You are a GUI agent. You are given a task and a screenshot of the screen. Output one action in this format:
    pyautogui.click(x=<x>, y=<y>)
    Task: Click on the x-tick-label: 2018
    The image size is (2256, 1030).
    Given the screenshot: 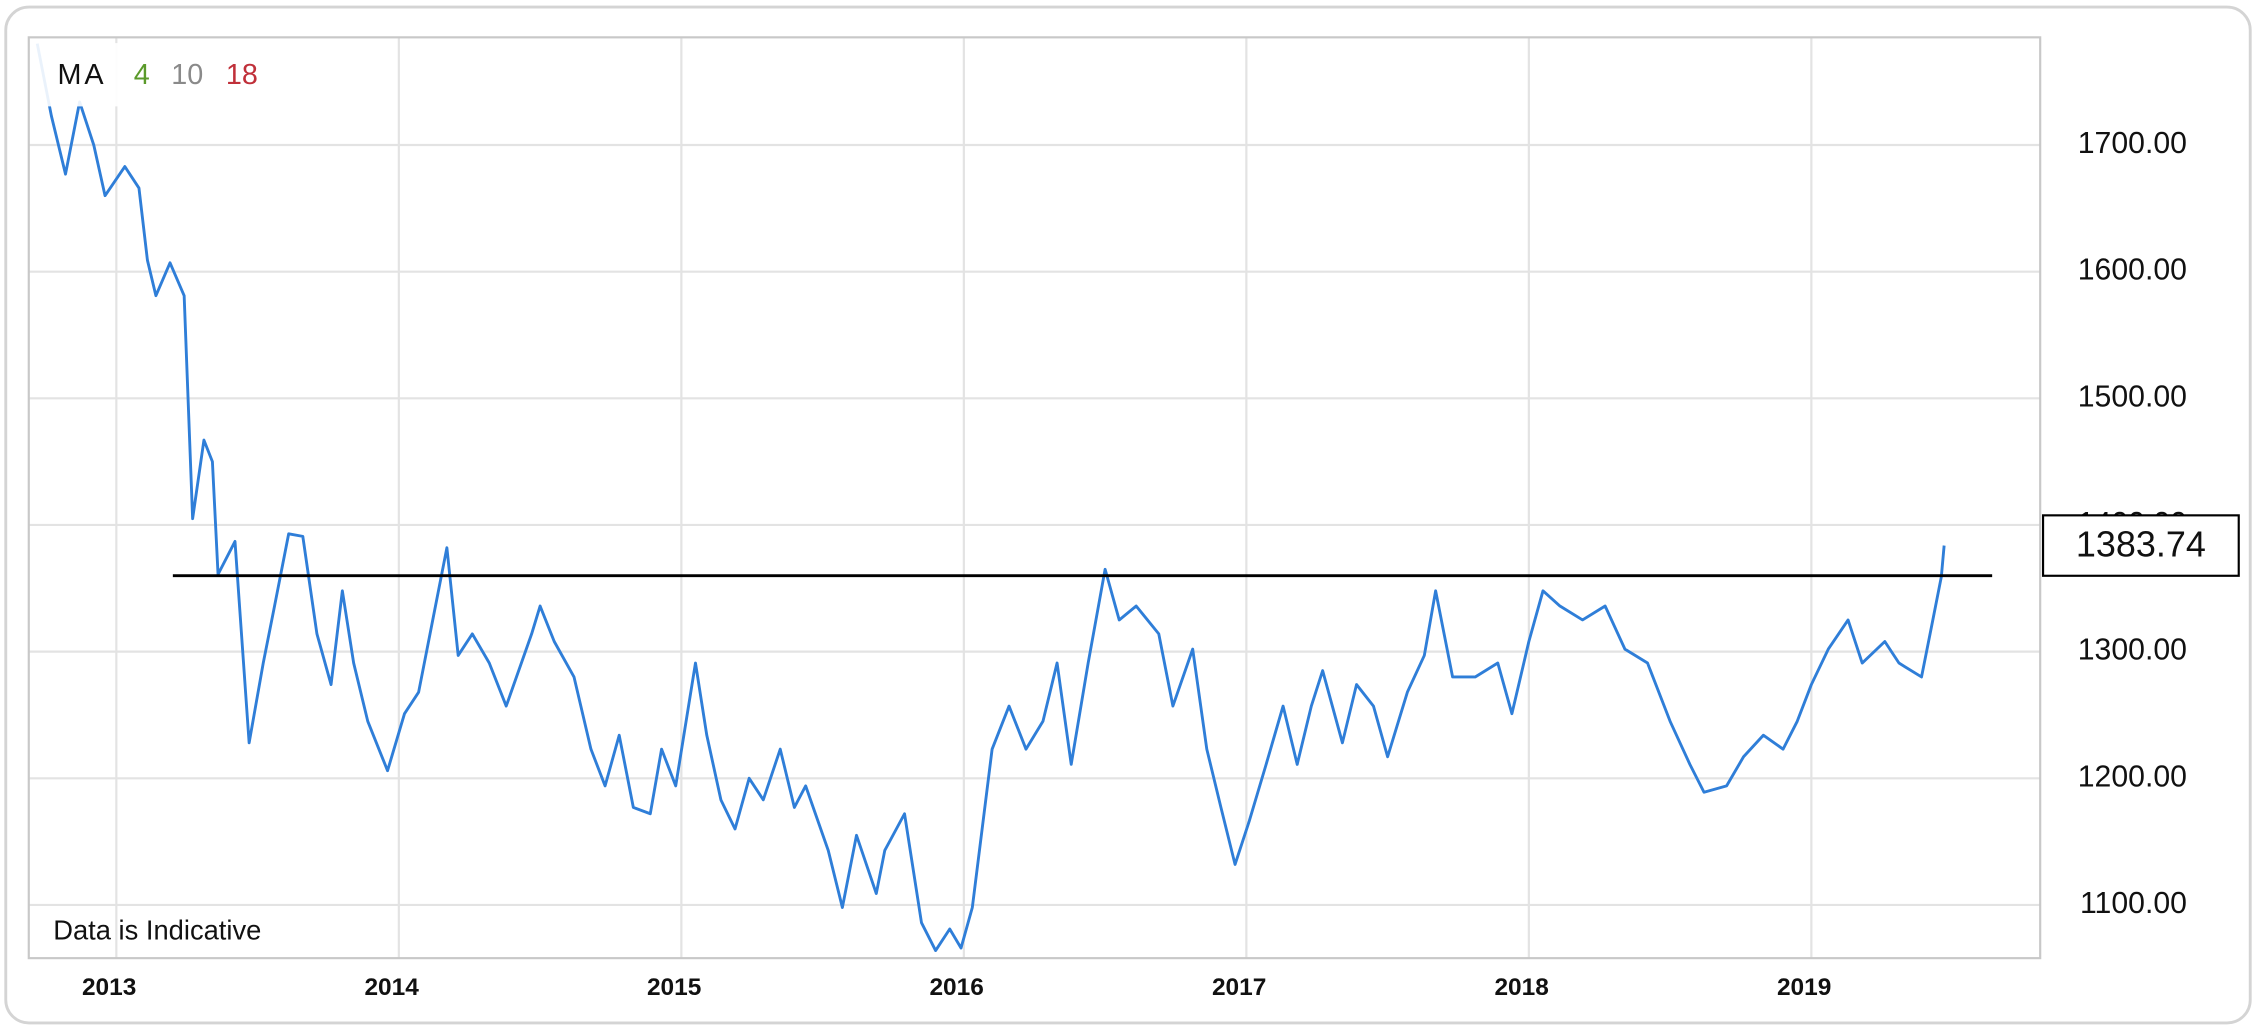 What is the action you would take?
    pyautogui.click(x=1521, y=987)
    